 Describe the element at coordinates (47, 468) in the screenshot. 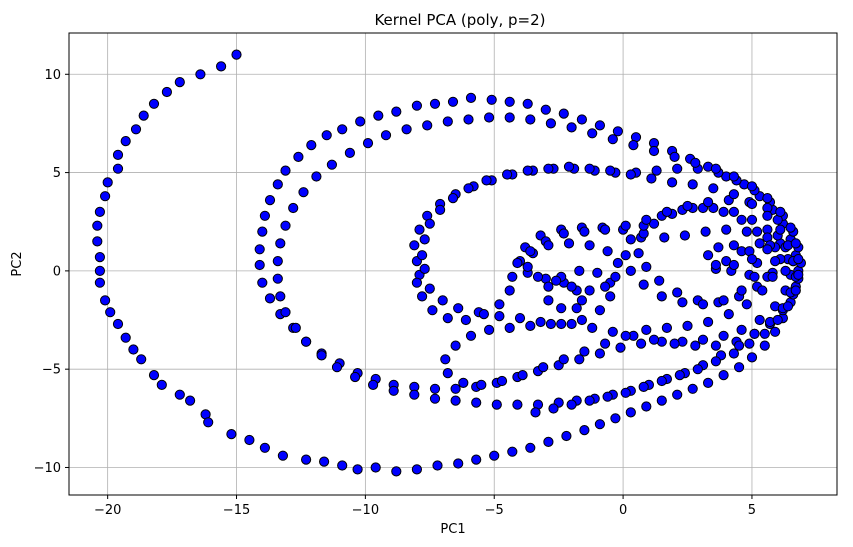

I see `y-tick-label: −10` at that location.